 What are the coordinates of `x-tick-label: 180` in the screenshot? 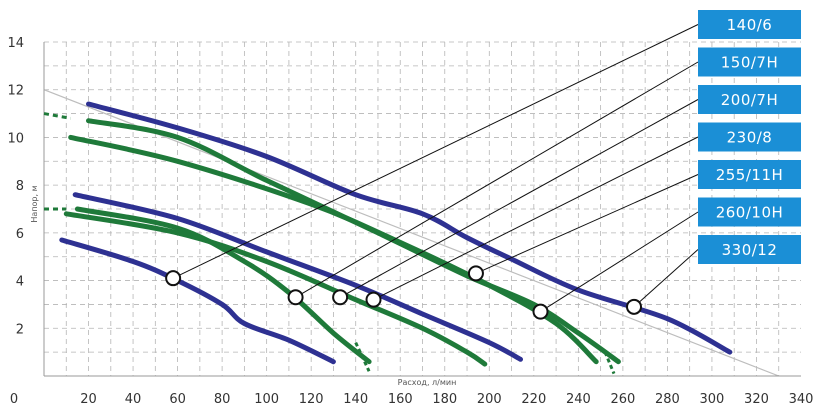 It's located at (444, 399).